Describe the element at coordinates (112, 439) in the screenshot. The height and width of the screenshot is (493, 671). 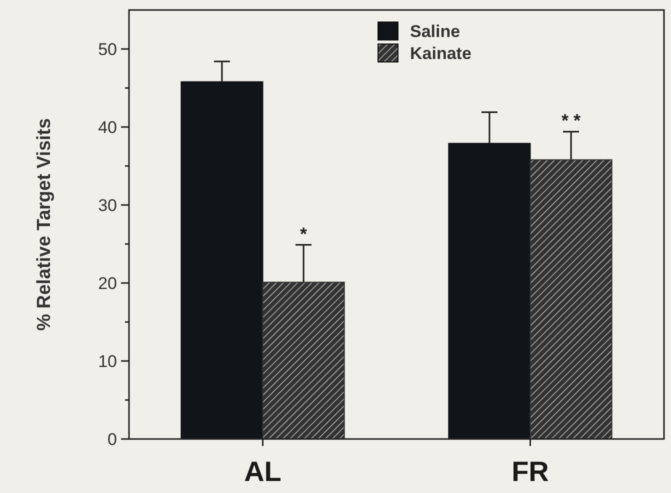
I see `y-tick-label: 0` at that location.